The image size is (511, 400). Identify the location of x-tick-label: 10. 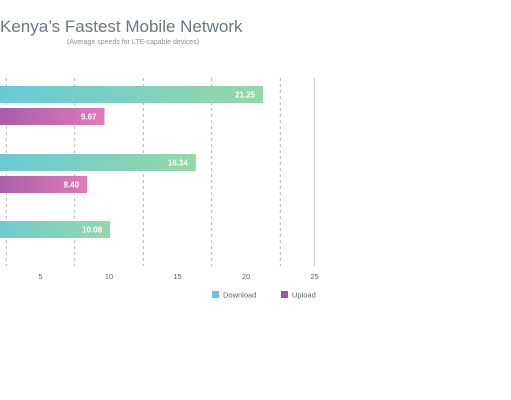
(109, 276).